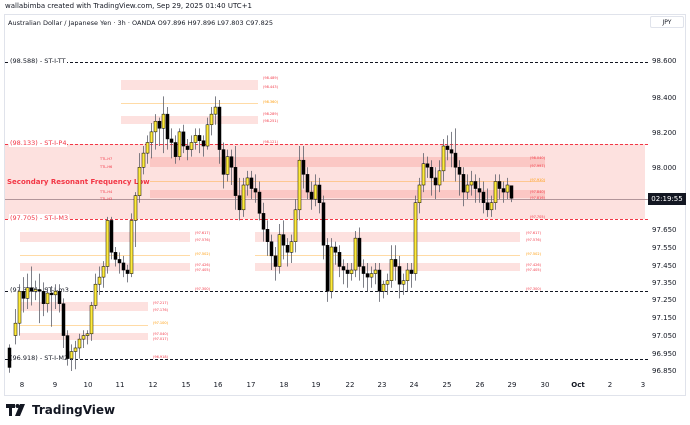 The width and height of the screenshot is (690, 425). I want to click on currency-selector: JPY, so click(667, 22).